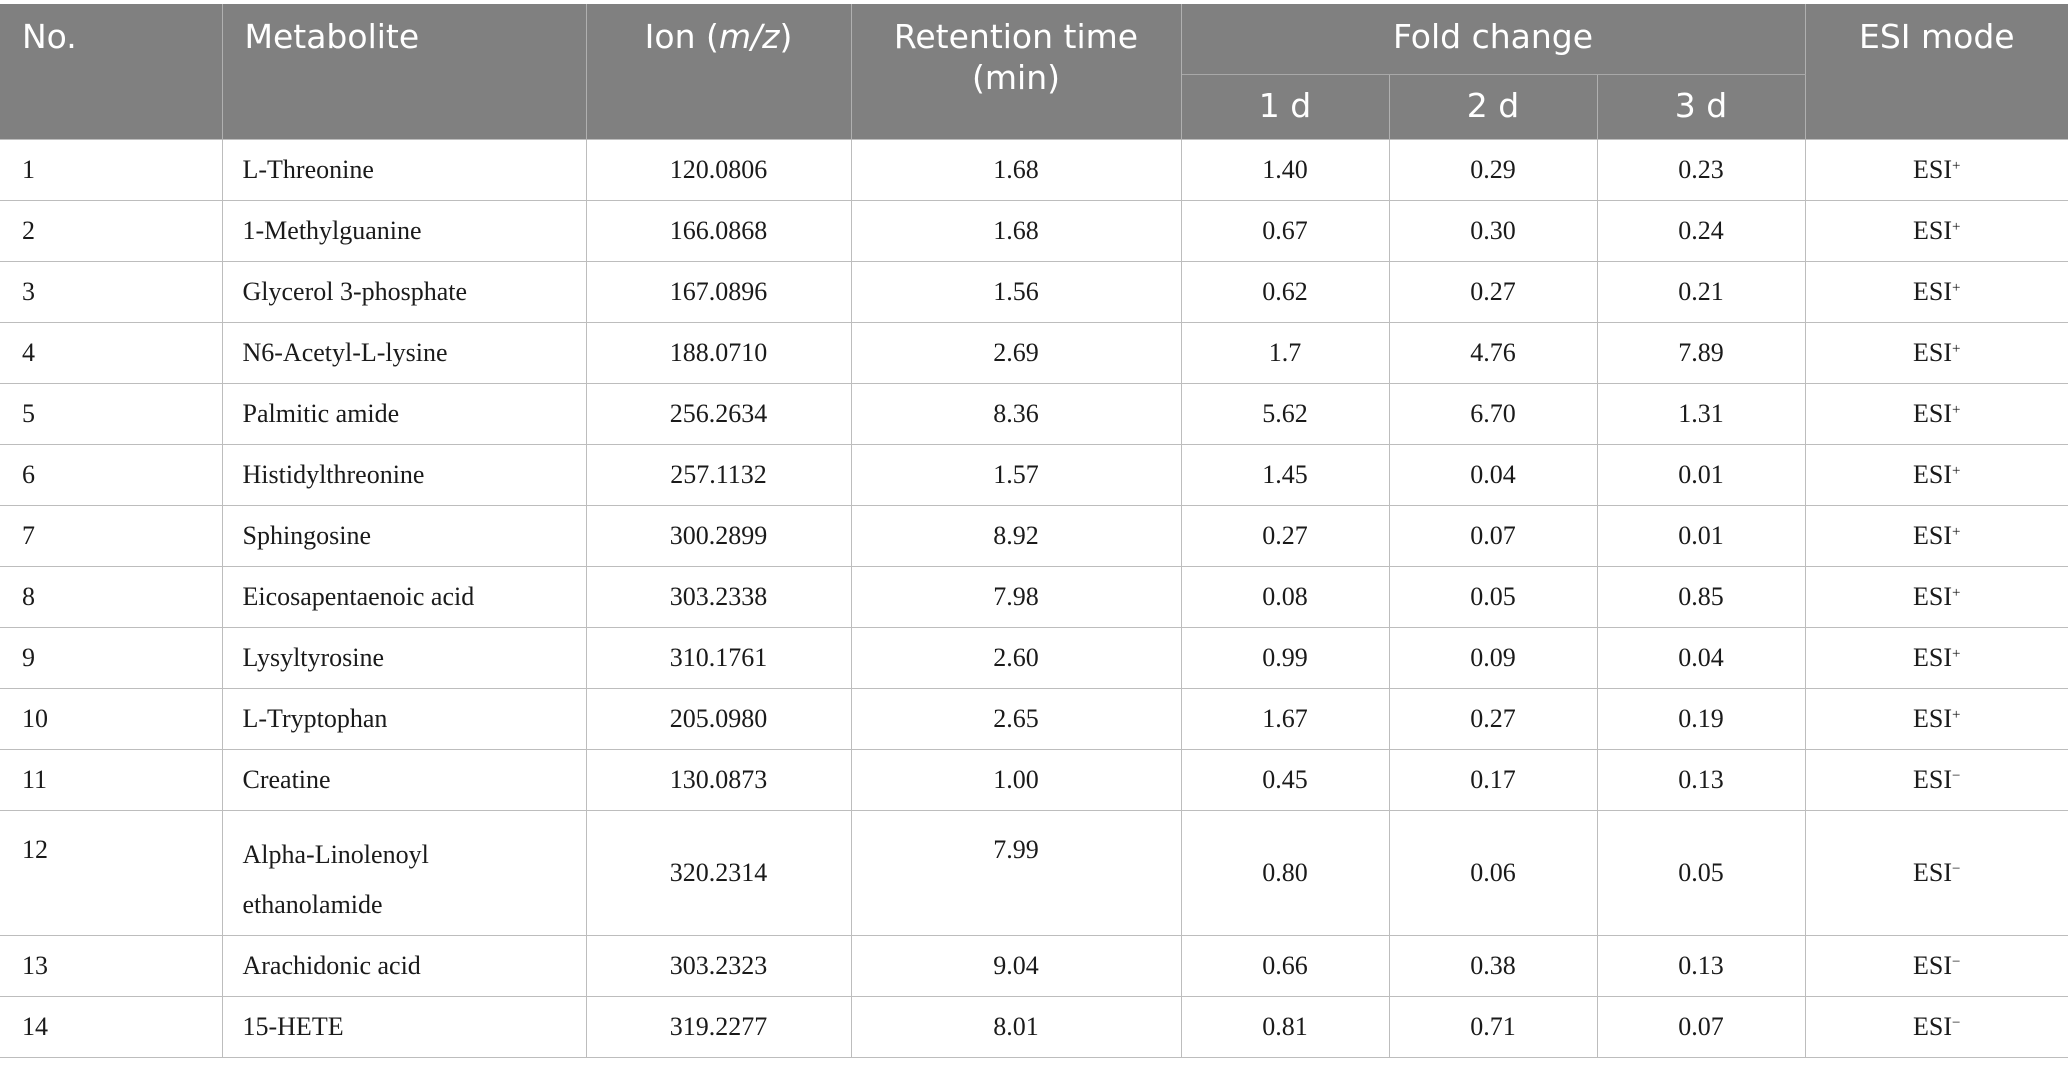 The width and height of the screenshot is (2068, 1071). Describe the element at coordinates (111, 475) in the screenshot. I see `cell-no: 6` at that location.